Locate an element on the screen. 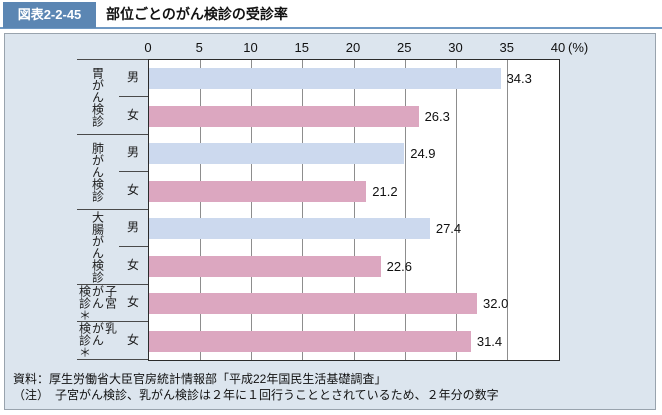  group-label: 乳がん 検診＊ is located at coordinates (97, 341).